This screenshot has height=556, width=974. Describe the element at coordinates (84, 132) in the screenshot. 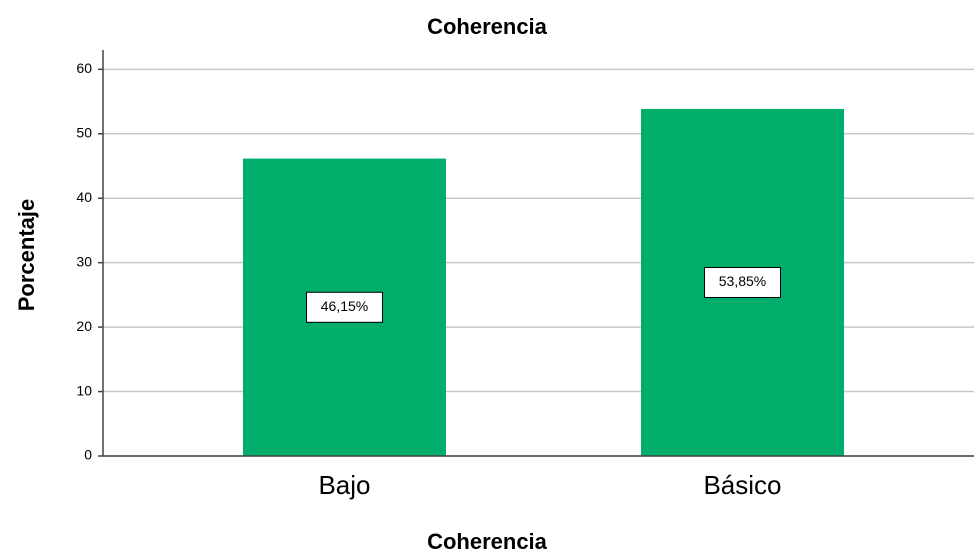

I see `y-tick-label: 50` at that location.